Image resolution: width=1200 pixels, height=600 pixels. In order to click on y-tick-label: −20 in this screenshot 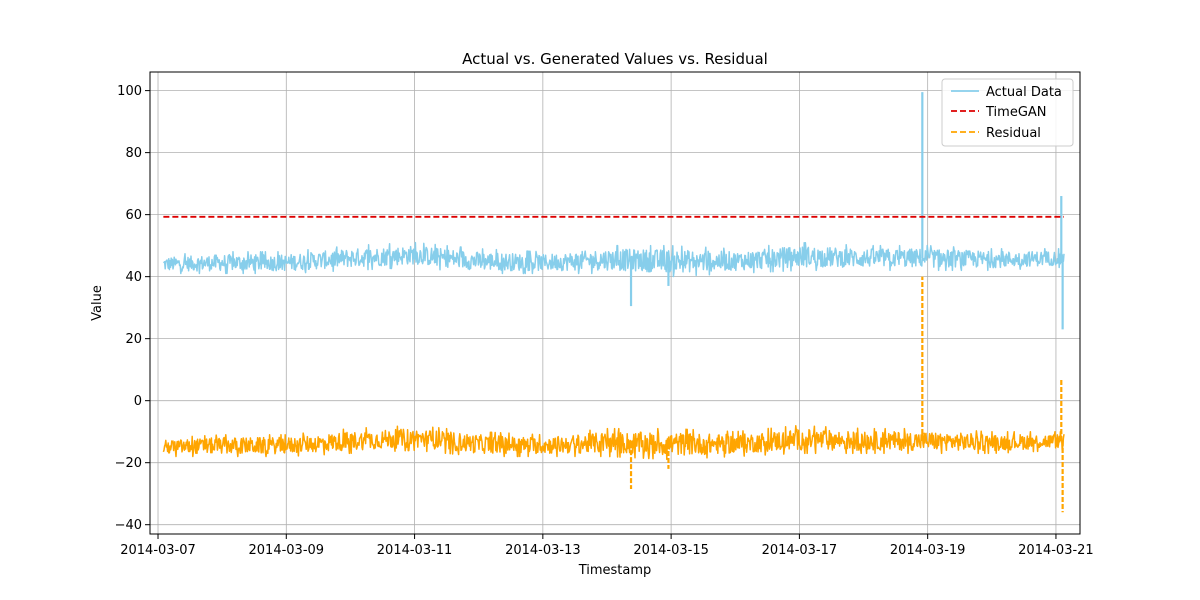, I will do `click(128, 463)`.